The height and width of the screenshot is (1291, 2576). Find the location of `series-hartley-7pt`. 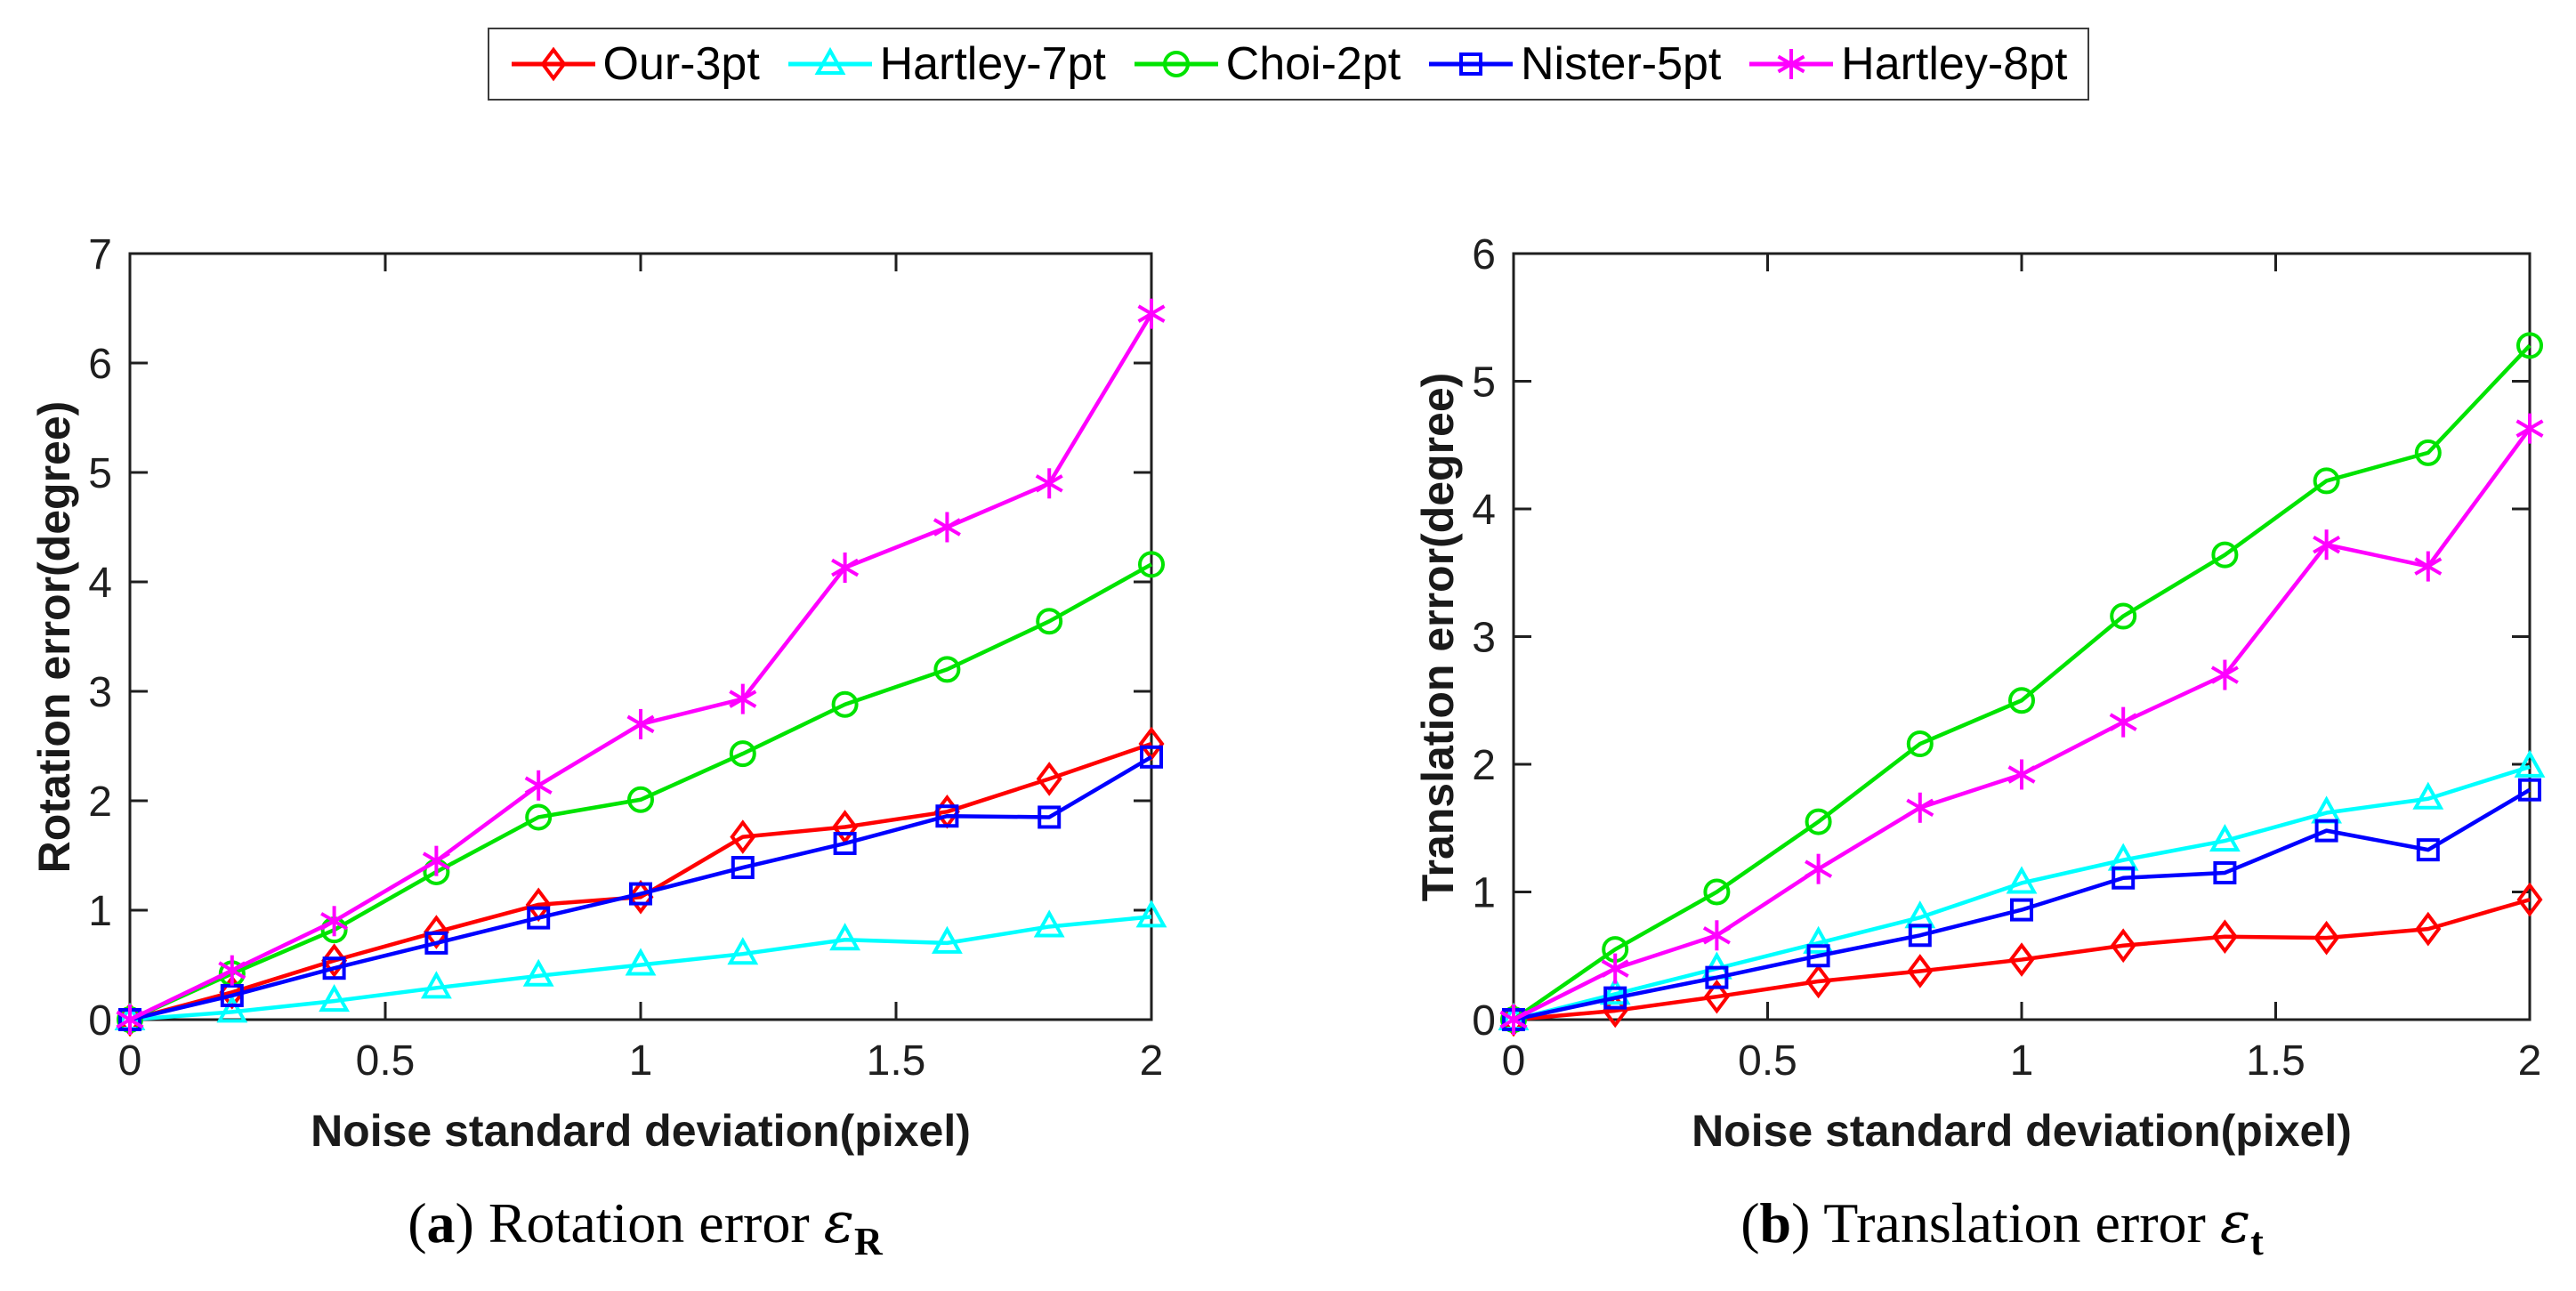

series-hartley-7pt is located at coordinates (2022, 889).